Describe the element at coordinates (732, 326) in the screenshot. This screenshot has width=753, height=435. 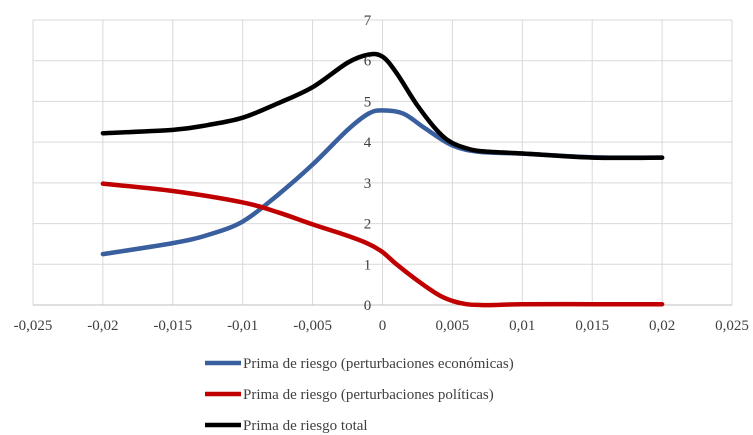
I see `x-tick-label: 0,025` at that location.